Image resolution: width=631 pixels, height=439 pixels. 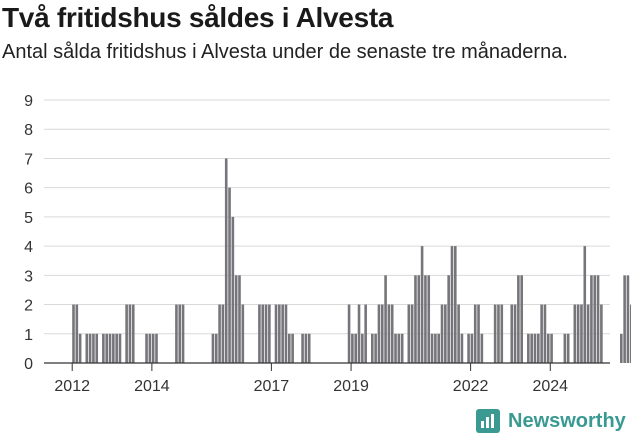 I want to click on y-tick-label: 1, so click(x=28, y=335).